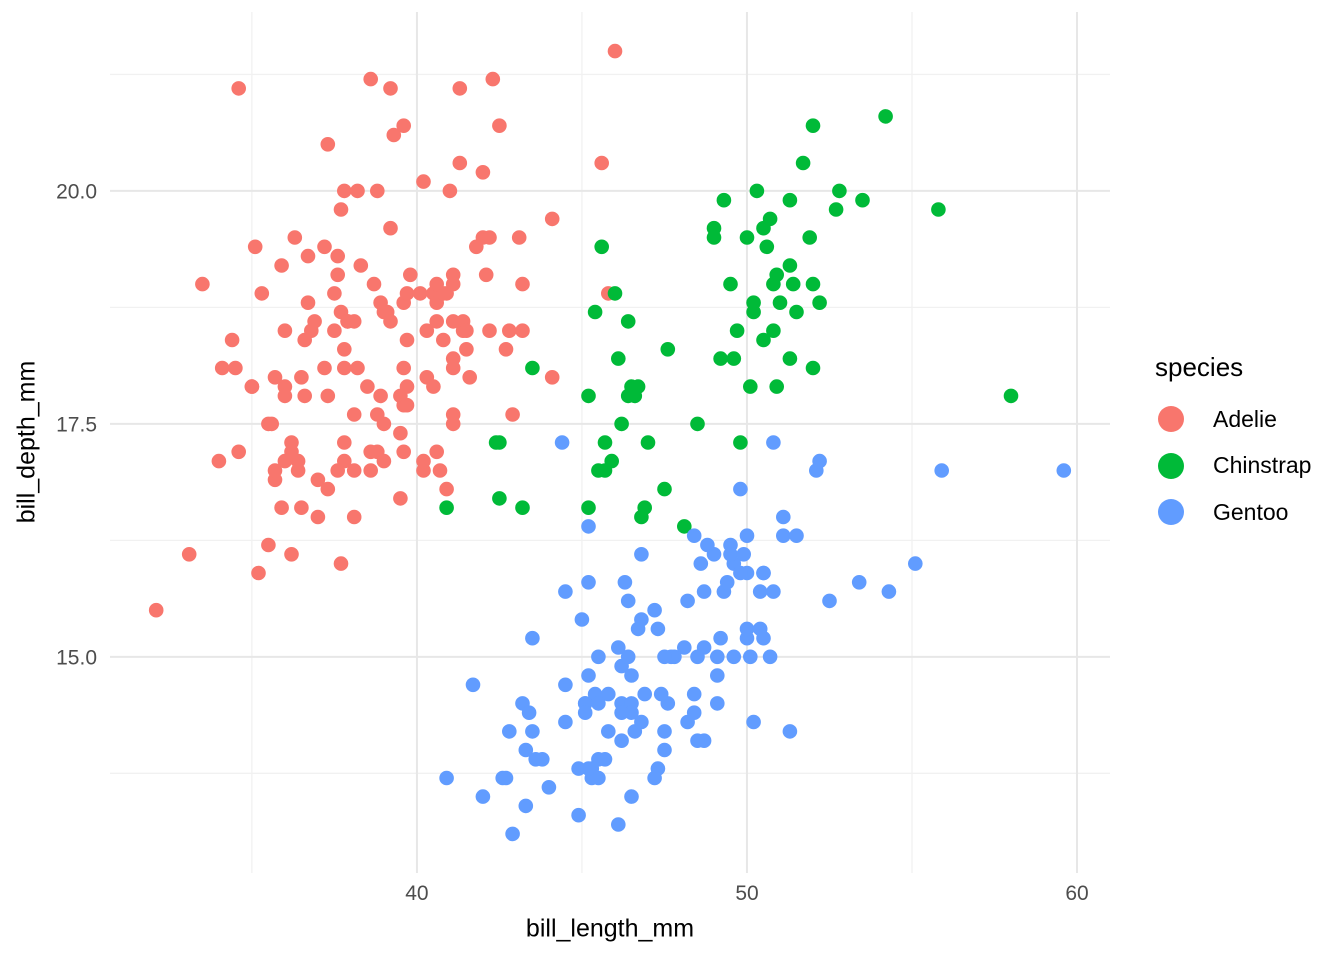 The image size is (1344, 960). Describe the element at coordinates (1251, 511) in the screenshot. I see `legend-label-gentoo: Gentoo` at that location.